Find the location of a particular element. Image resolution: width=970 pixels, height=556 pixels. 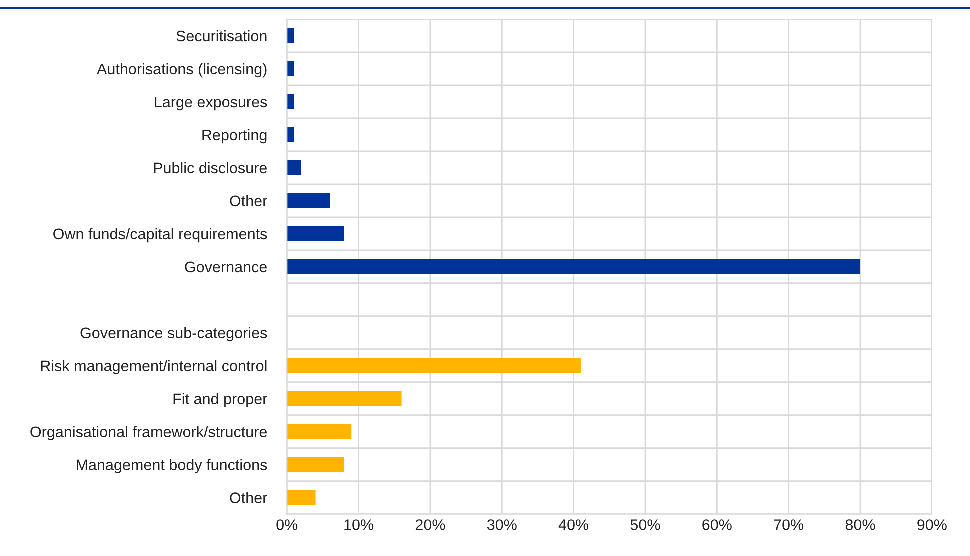

x-tick-label: 50% is located at coordinates (645, 525).